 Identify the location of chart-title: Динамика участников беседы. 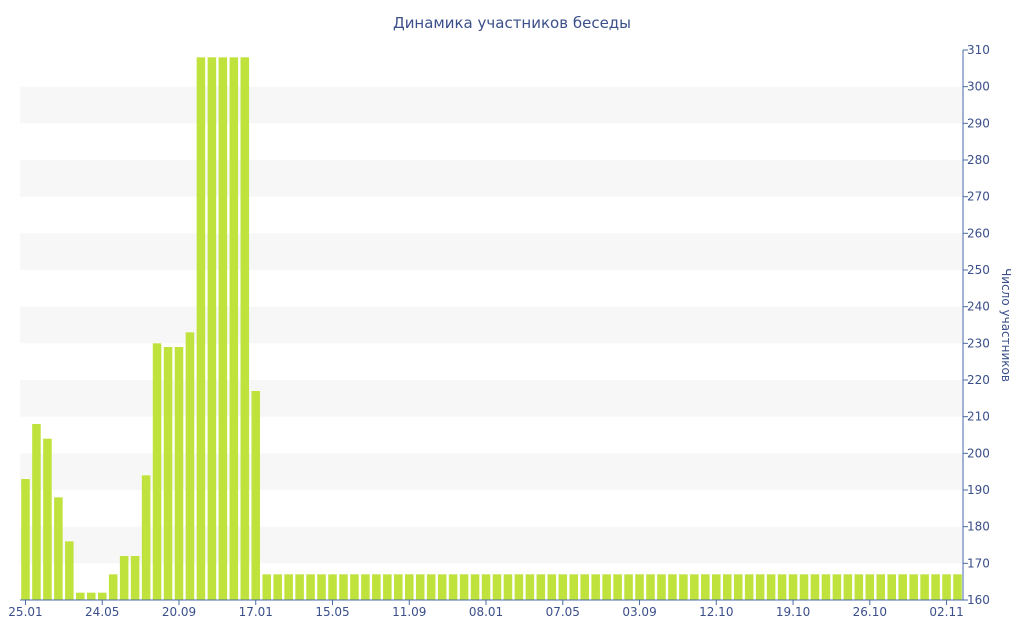
(512, 23).